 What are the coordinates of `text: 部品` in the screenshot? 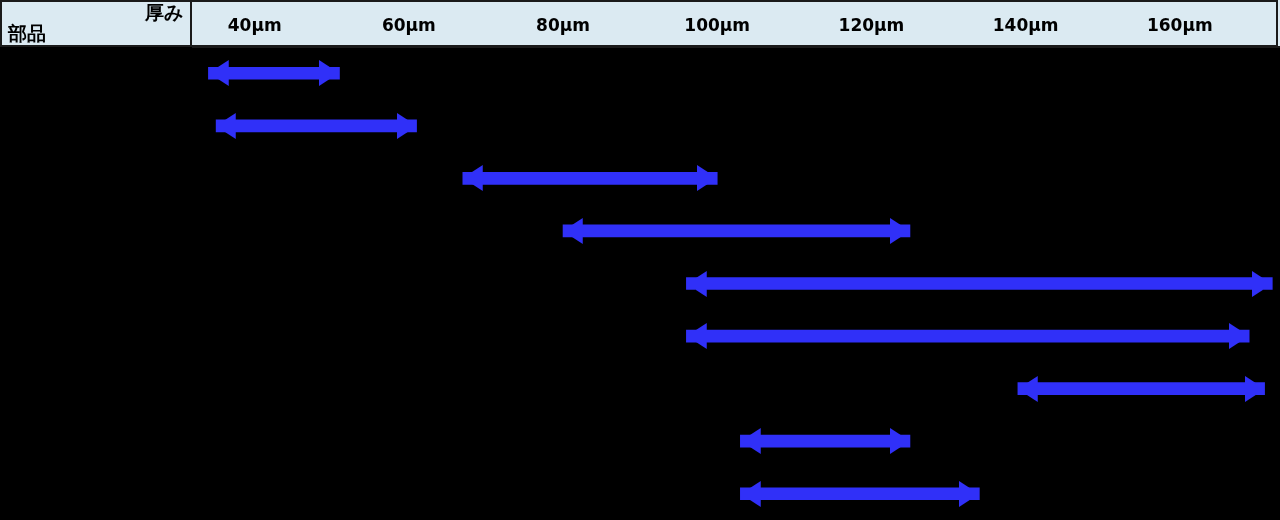 It's located at (26, 33).